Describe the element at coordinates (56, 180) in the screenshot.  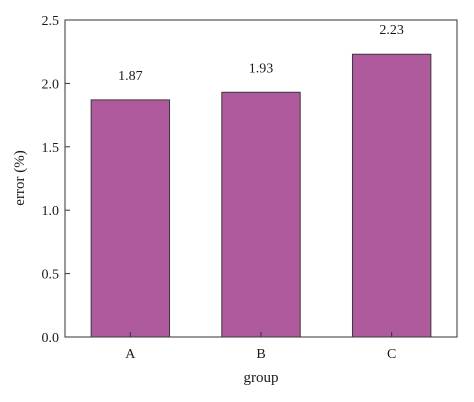
I see `y-axis-ticks: 0.0 0.5 1.0 1.5 2.0 2.5` at that location.